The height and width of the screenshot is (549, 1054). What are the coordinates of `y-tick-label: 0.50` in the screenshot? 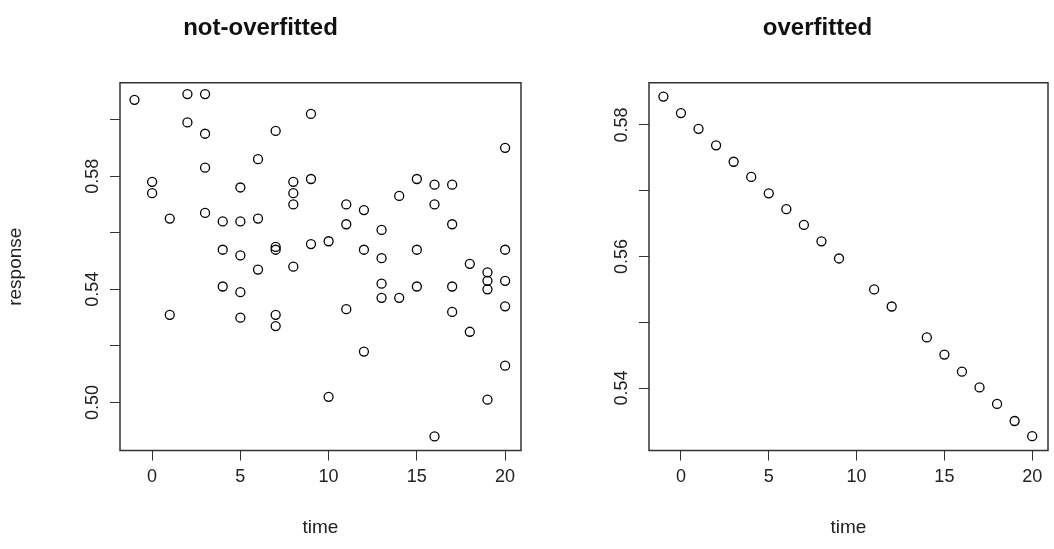 It's located at (91, 402).